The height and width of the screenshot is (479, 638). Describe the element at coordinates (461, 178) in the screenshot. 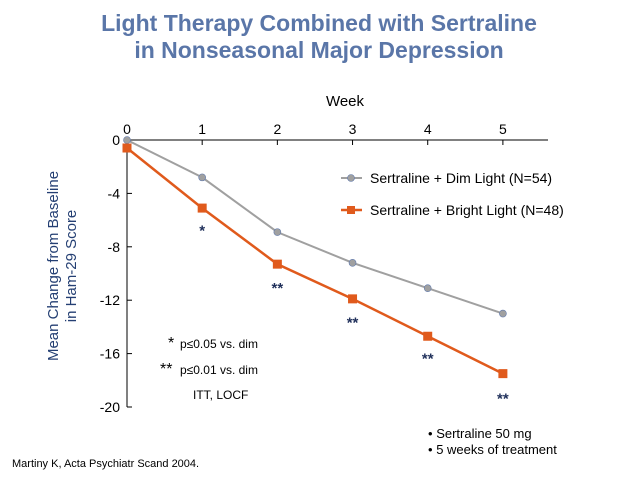

I see `legend-dim-label: Sertraline + Dim Light (N=54)` at that location.